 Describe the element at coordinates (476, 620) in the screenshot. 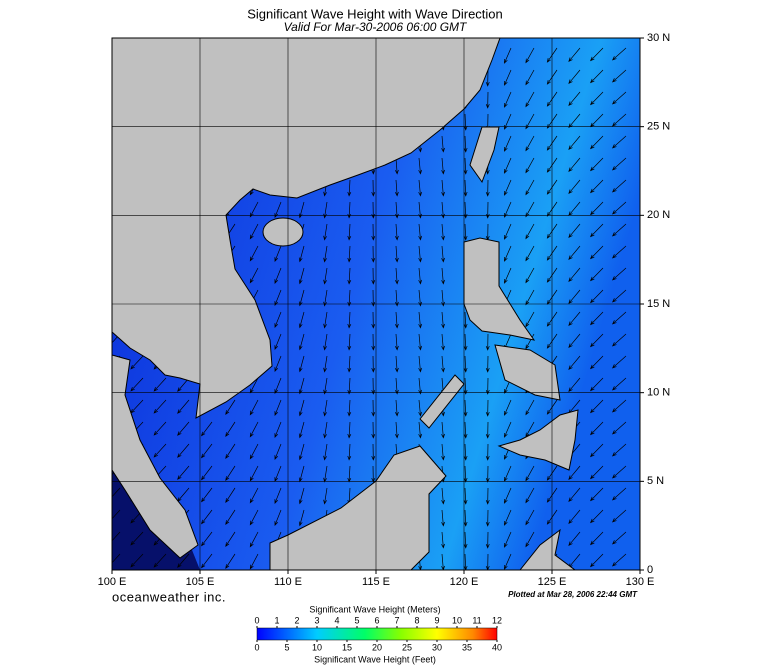

I see `meter-tick-label: 11` at that location.